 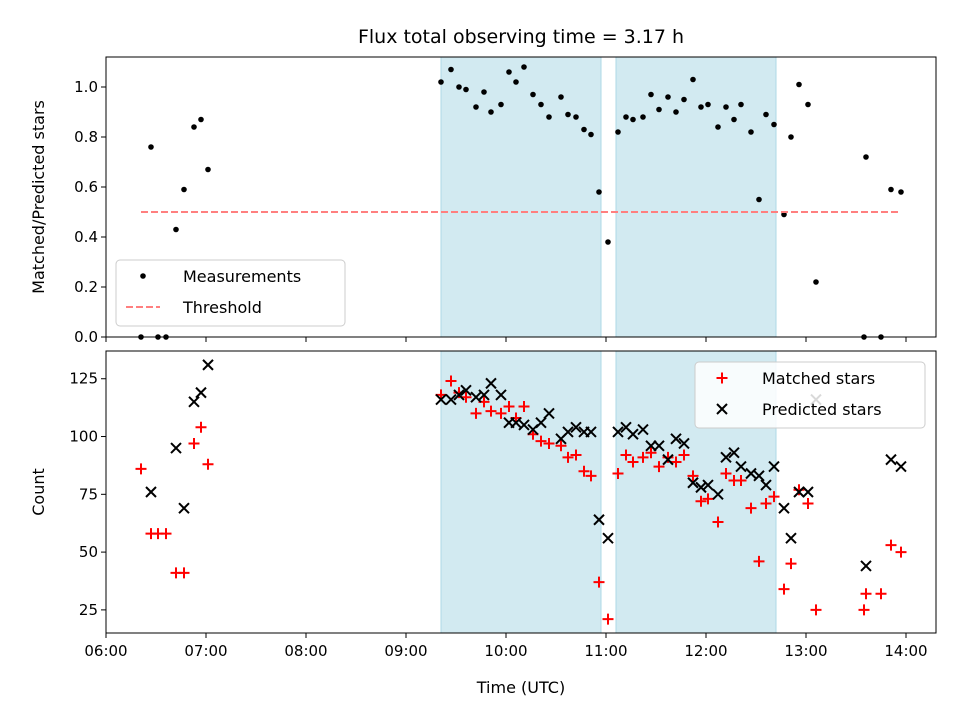 What do you see at coordinates (86, 137) in the screenshot?
I see `y-tick-label: 0.8` at bounding box center [86, 137].